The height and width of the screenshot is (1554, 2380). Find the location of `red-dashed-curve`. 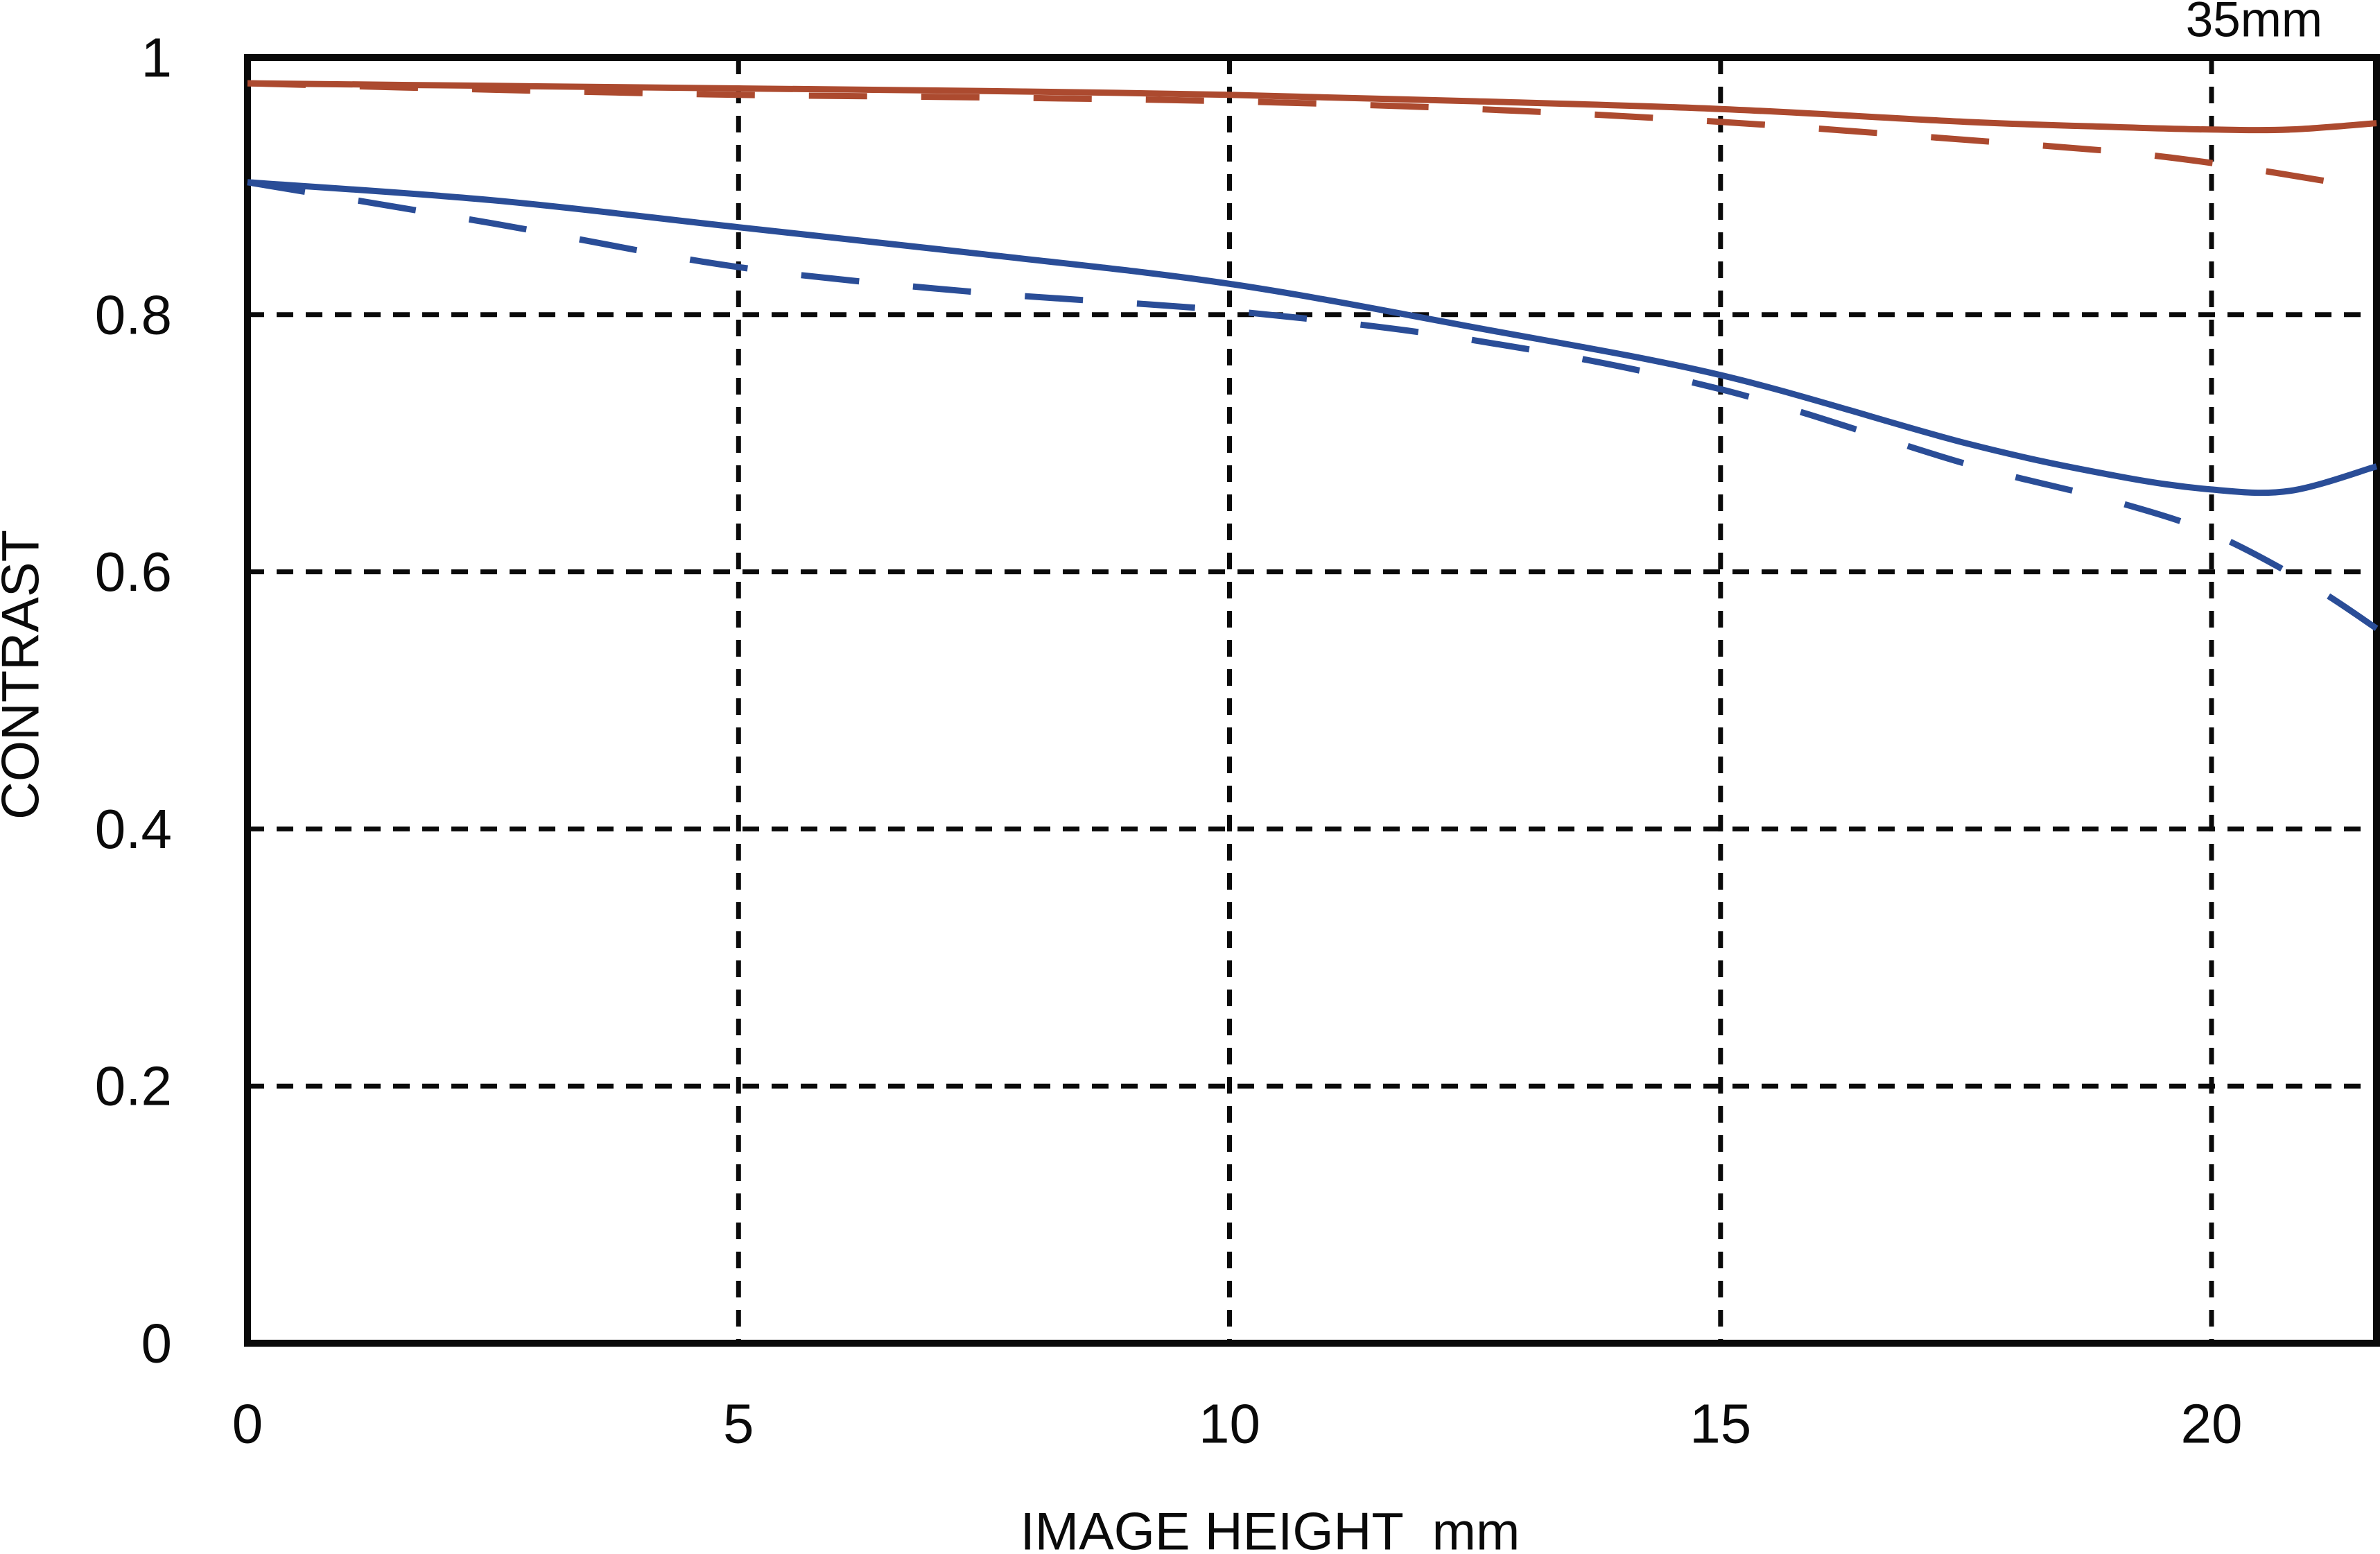

red-dashed-curve is located at coordinates (1312, 136).